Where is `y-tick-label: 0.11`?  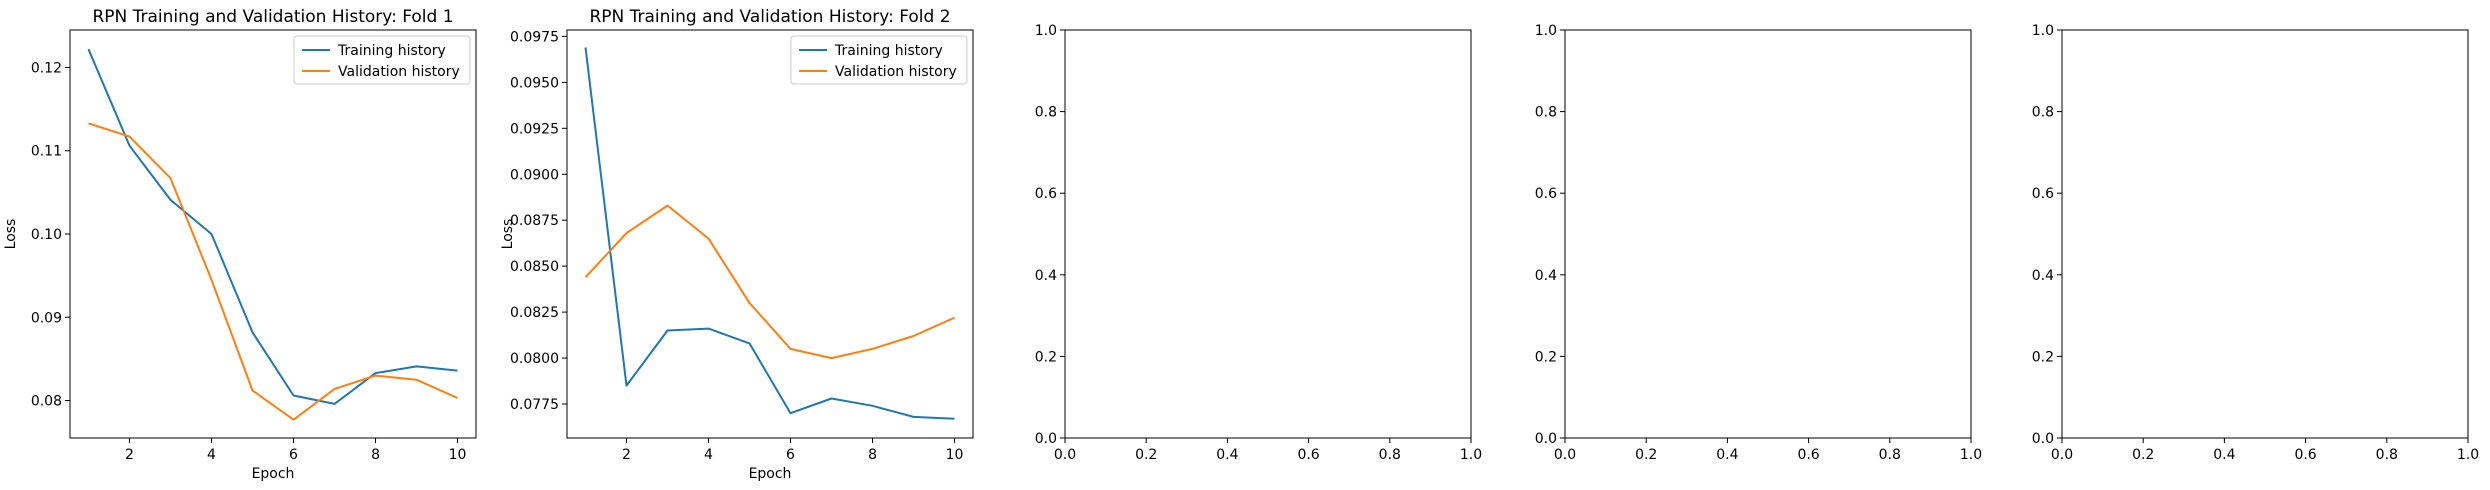 y-tick-label: 0.11 is located at coordinates (46, 152).